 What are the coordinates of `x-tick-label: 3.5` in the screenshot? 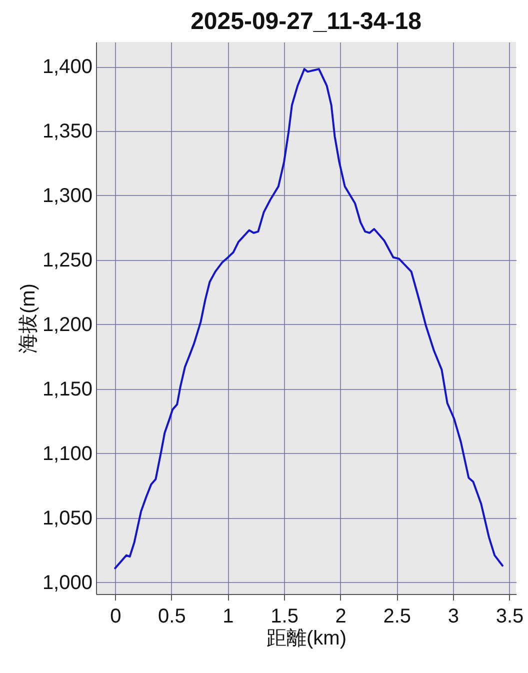 It's located at (510, 617).